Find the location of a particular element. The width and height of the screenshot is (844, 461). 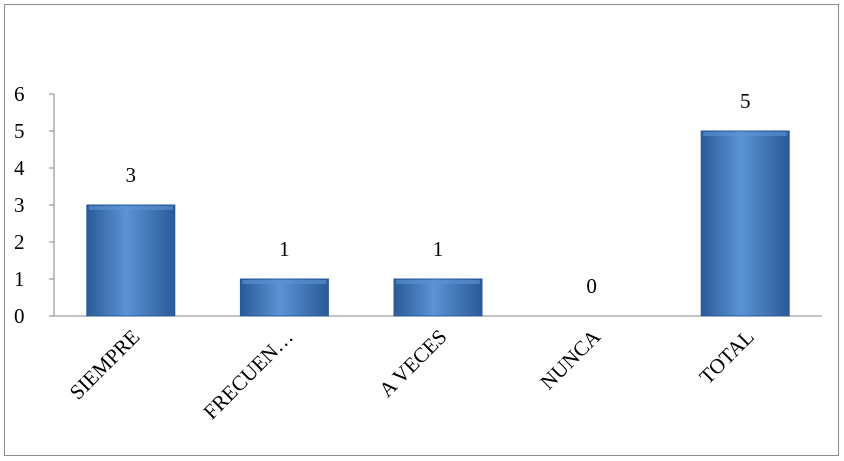

bar-siempre is located at coordinates (131, 260).